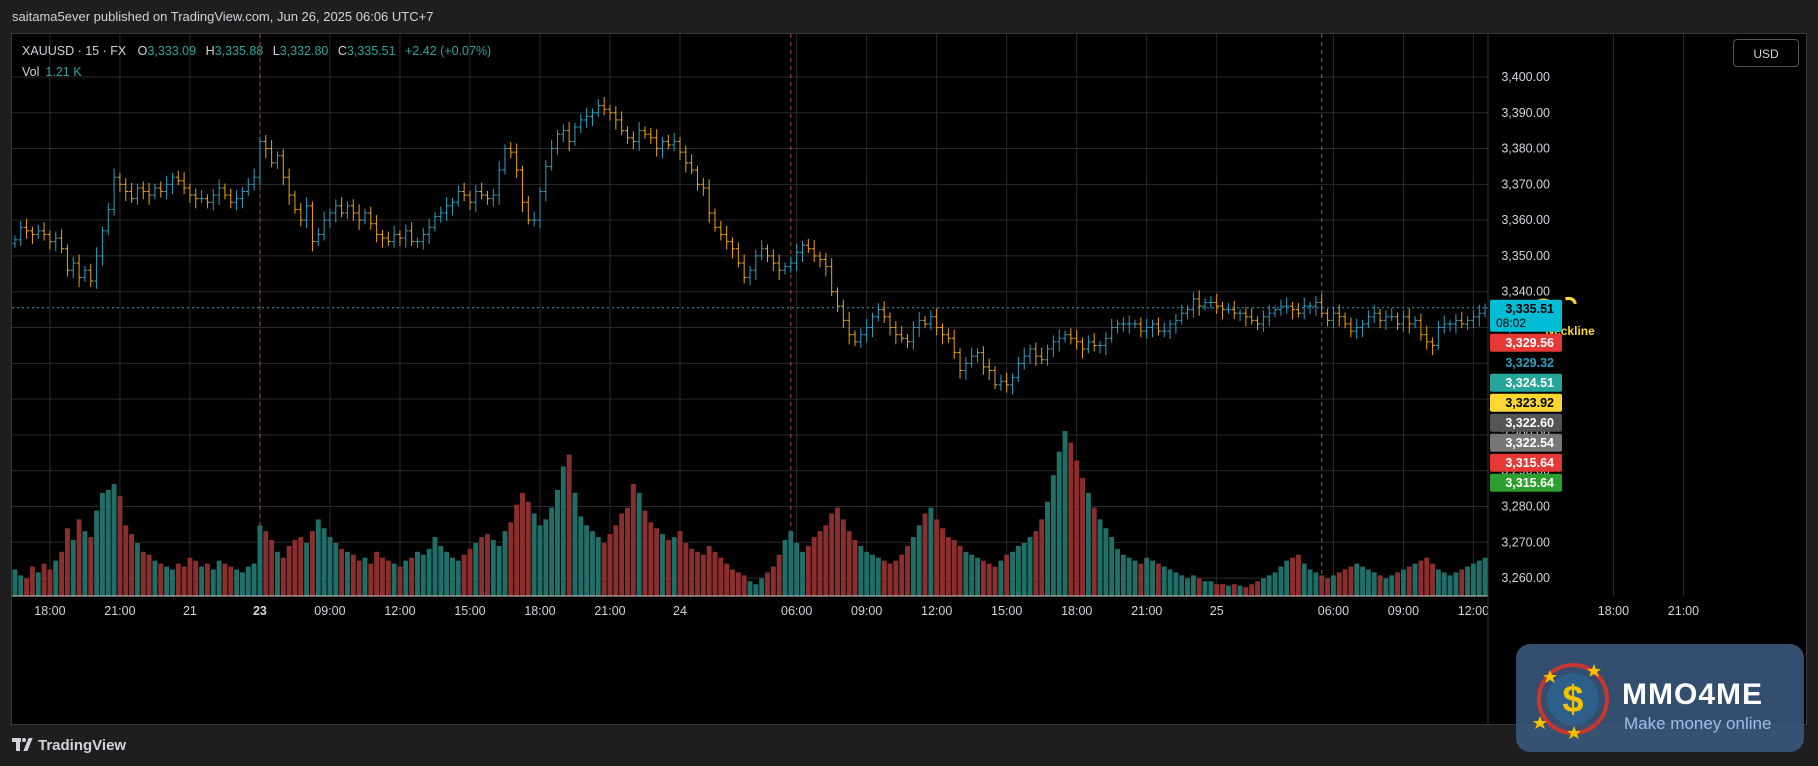  Describe the element at coordinates (1529, 383) in the screenshot. I see `price-tag-label: 3,324.51` at that location.